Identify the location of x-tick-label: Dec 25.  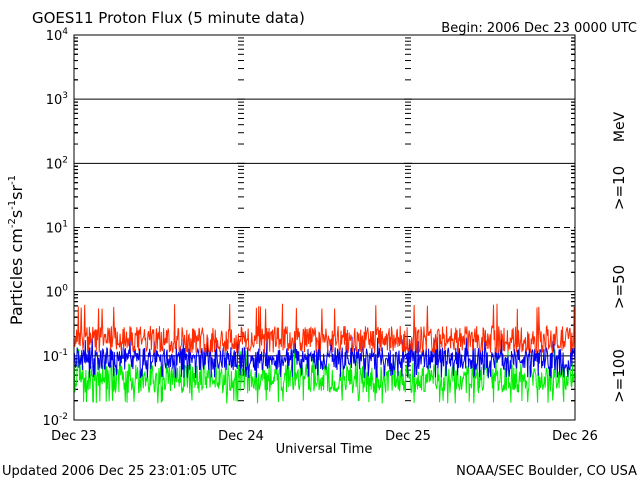
(408, 436).